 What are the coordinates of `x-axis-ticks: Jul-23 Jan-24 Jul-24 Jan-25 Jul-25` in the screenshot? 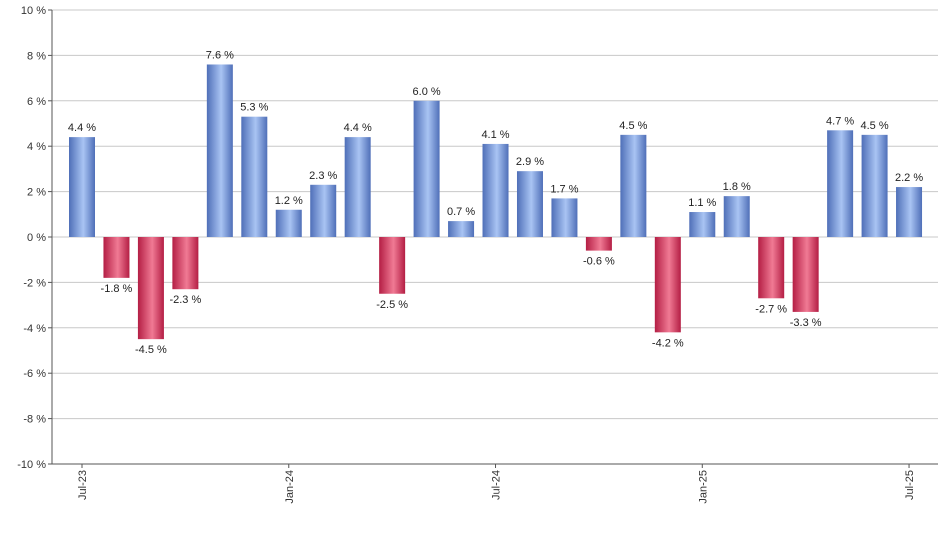 It's located at (496, 484).